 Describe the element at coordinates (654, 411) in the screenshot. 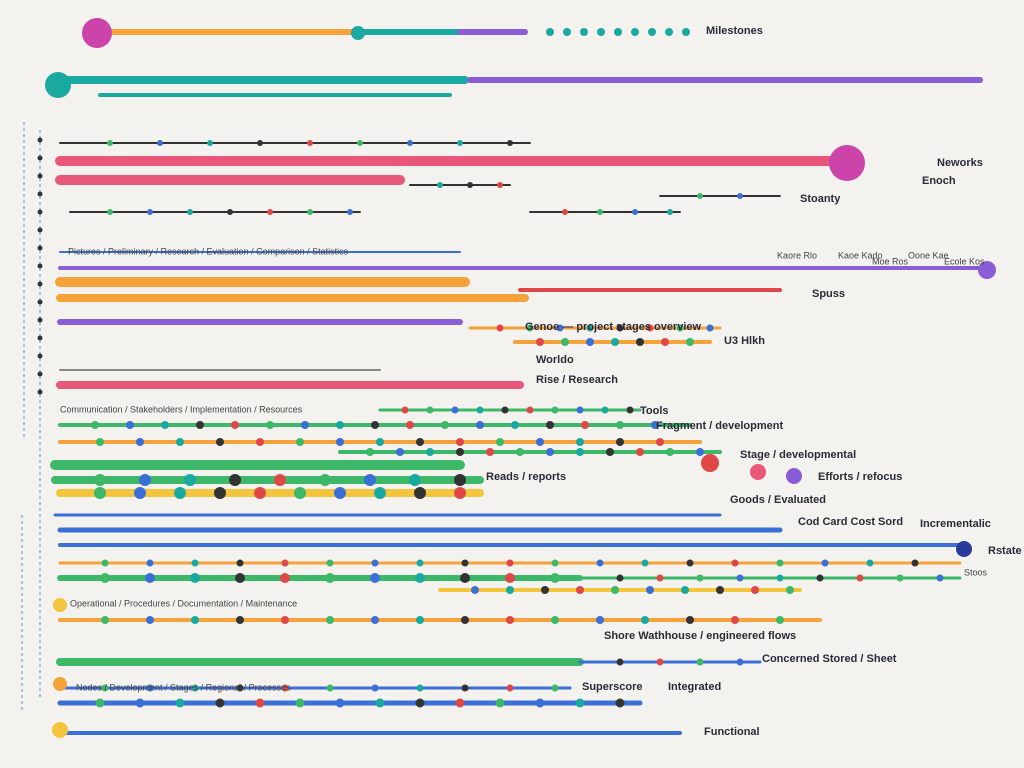

I see `label: Tools` at that location.